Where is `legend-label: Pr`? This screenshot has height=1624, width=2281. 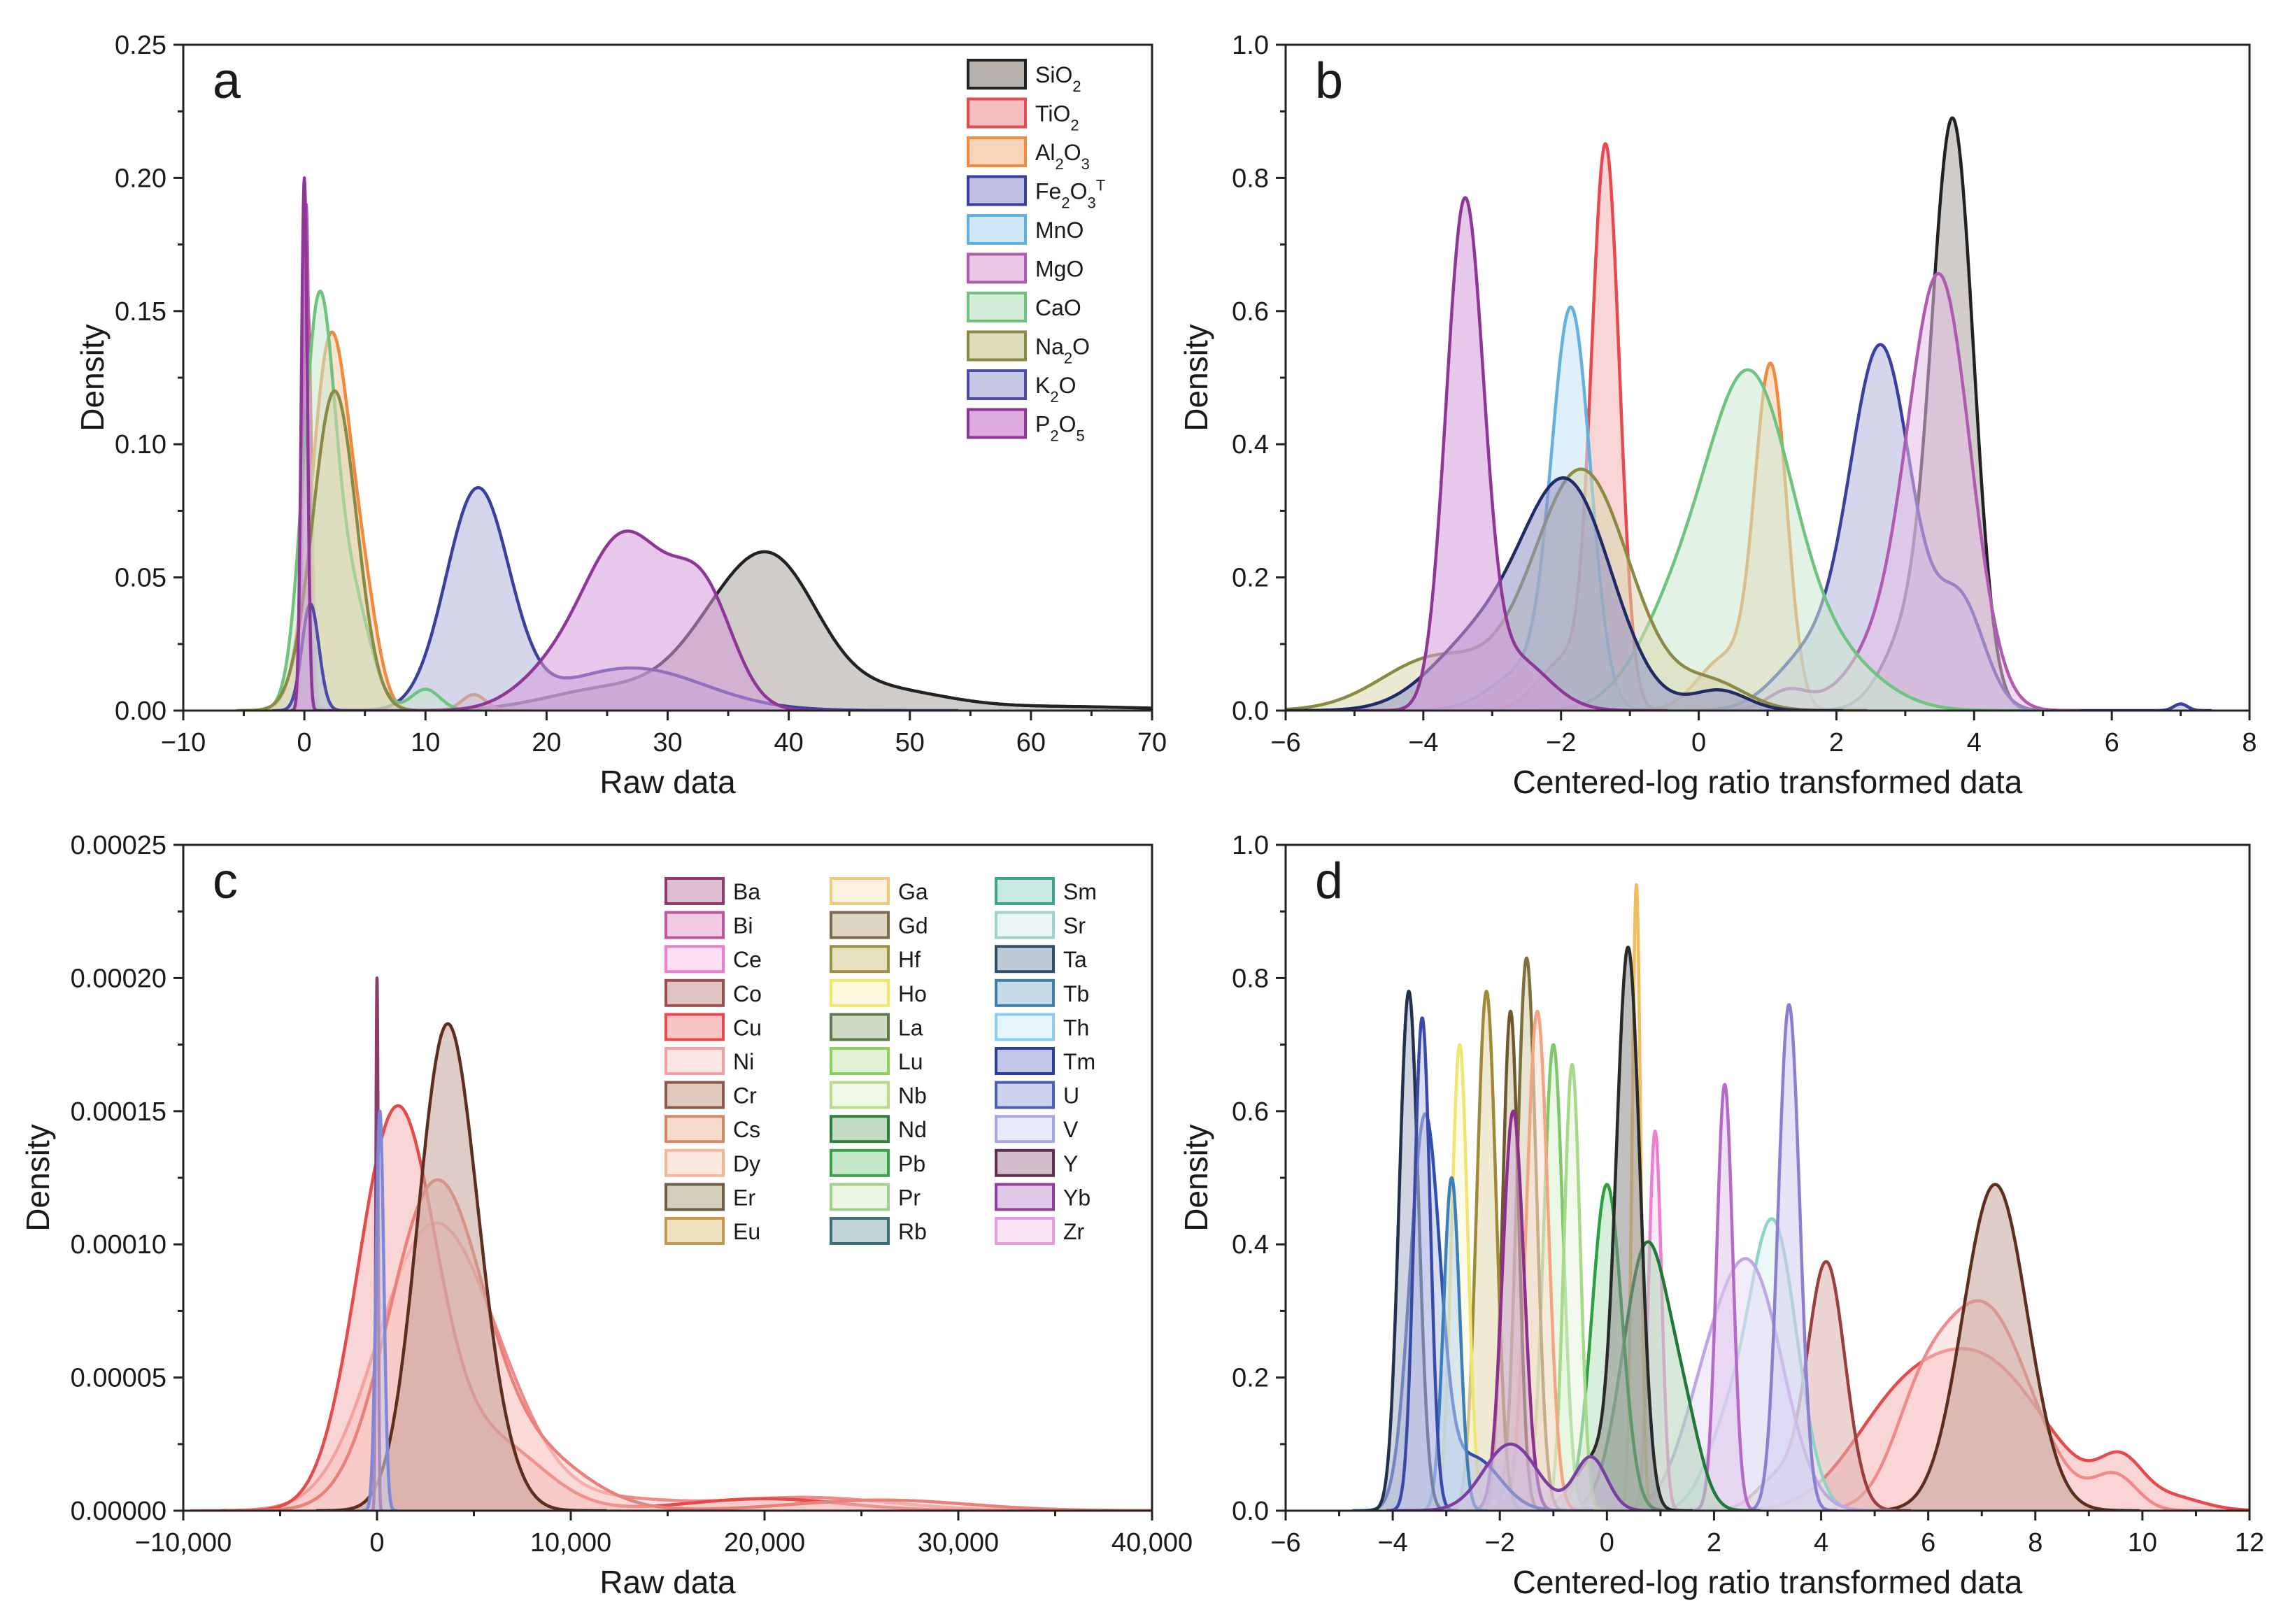 legend-label: Pr is located at coordinates (909, 1197).